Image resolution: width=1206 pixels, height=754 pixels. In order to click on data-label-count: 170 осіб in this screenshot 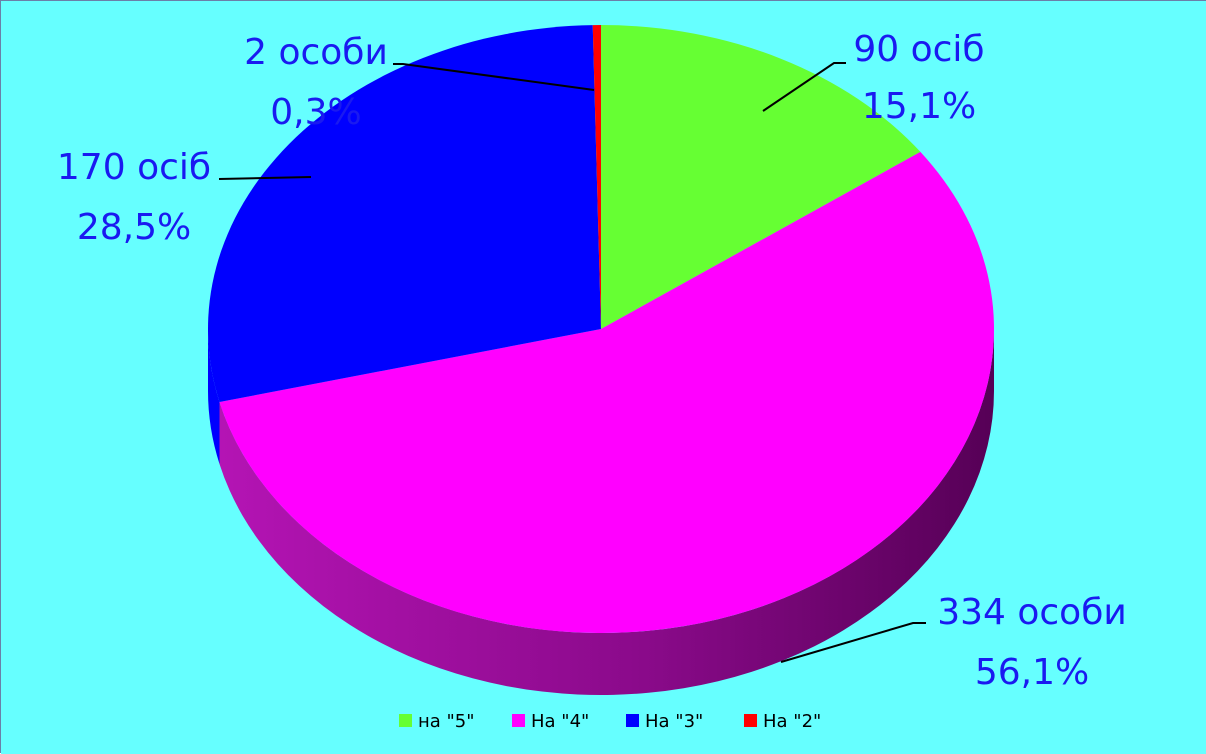, I will do `click(134, 167)`.